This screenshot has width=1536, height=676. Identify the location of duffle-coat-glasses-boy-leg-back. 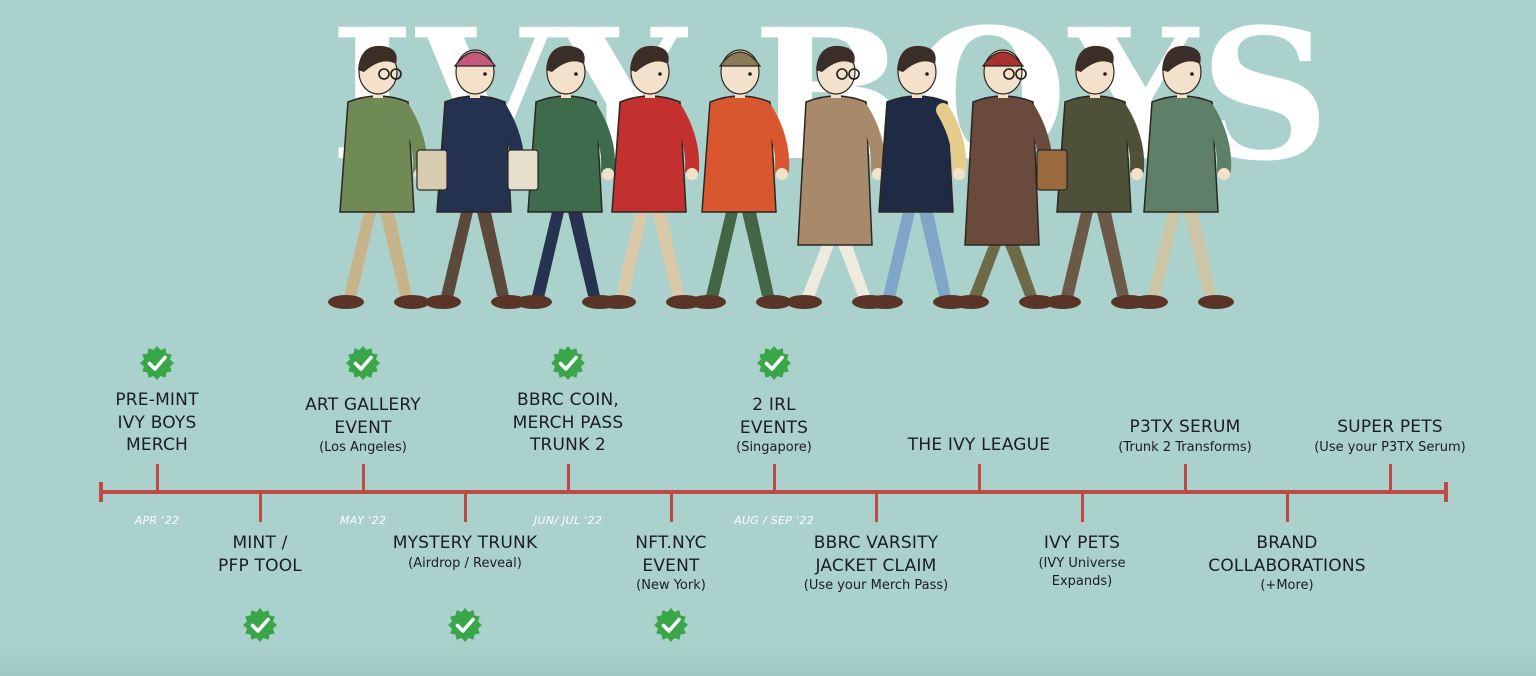
(818, 271).